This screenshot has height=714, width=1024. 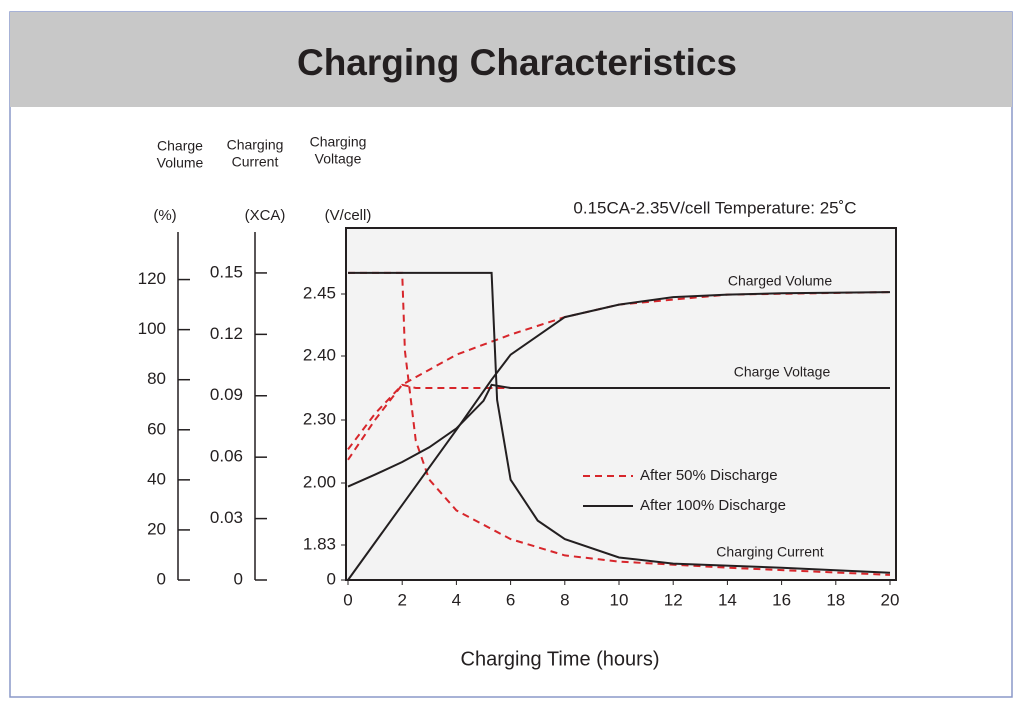 I want to click on y-tick-label: 100, so click(x=152, y=328).